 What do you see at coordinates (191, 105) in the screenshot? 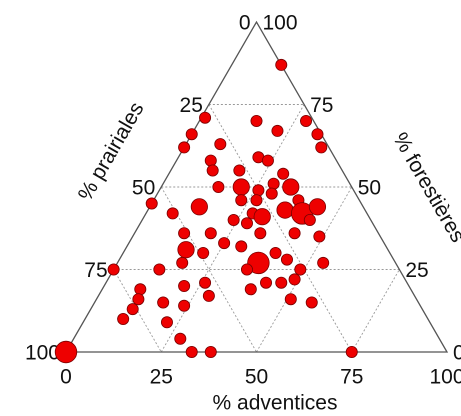
I see `left-tick-label: 25` at bounding box center [191, 105].